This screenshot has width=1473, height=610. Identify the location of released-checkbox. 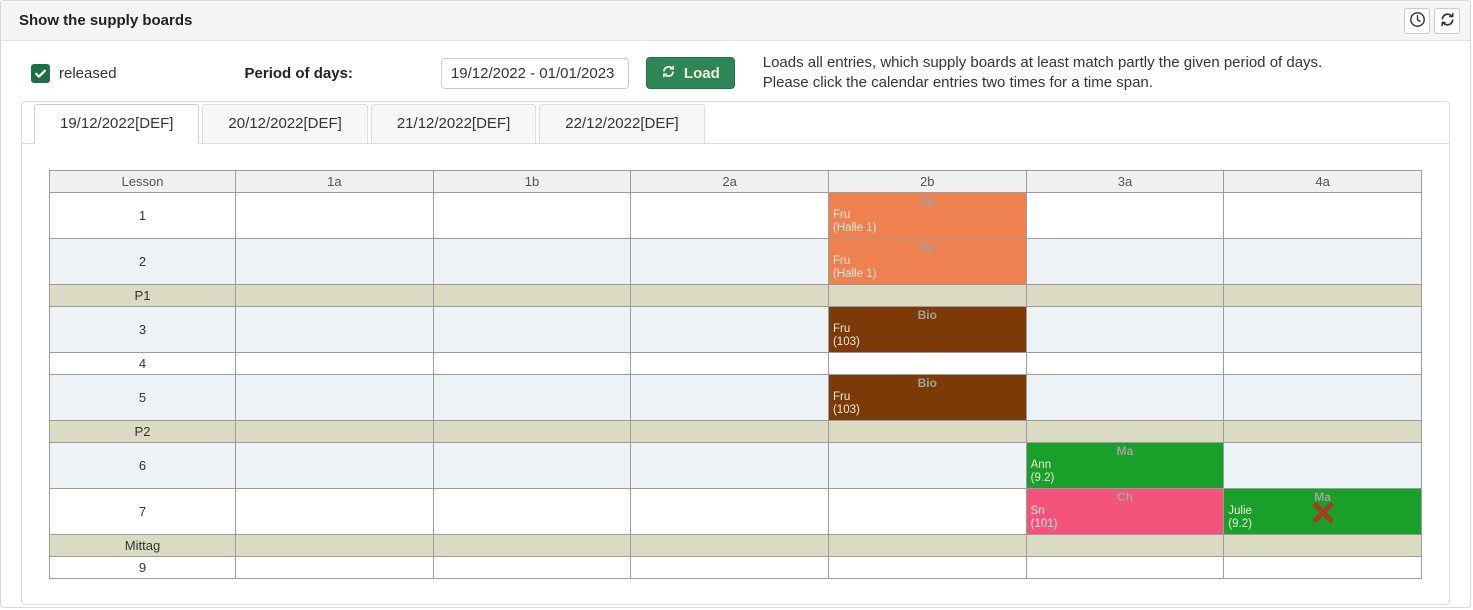
(40, 73).